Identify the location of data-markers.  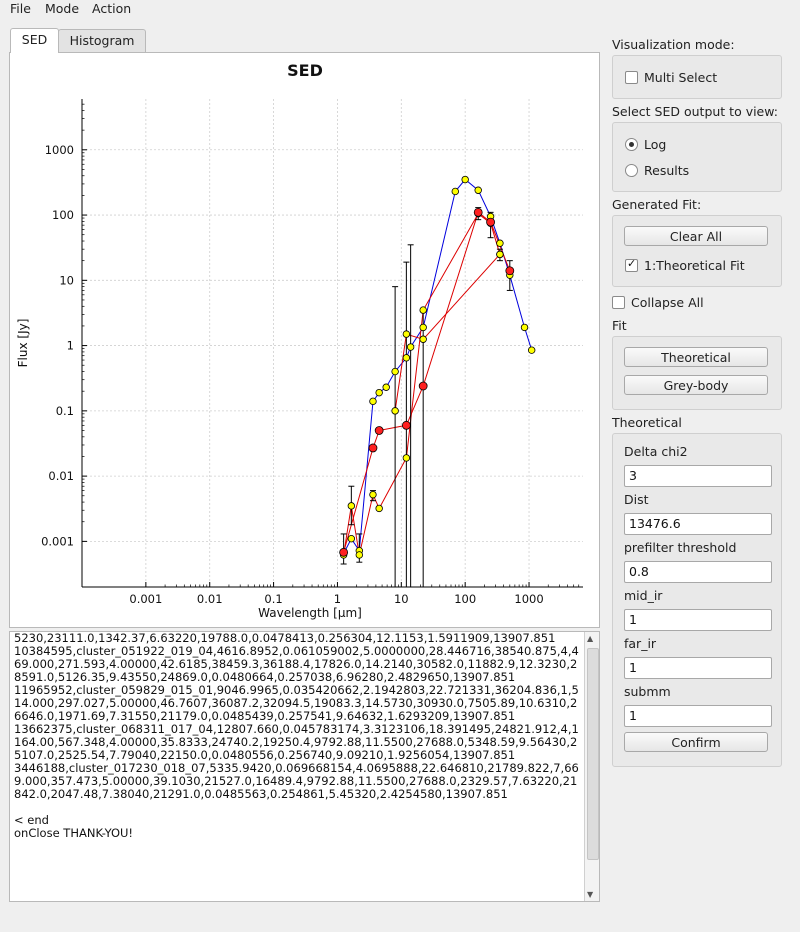
(437, 367).